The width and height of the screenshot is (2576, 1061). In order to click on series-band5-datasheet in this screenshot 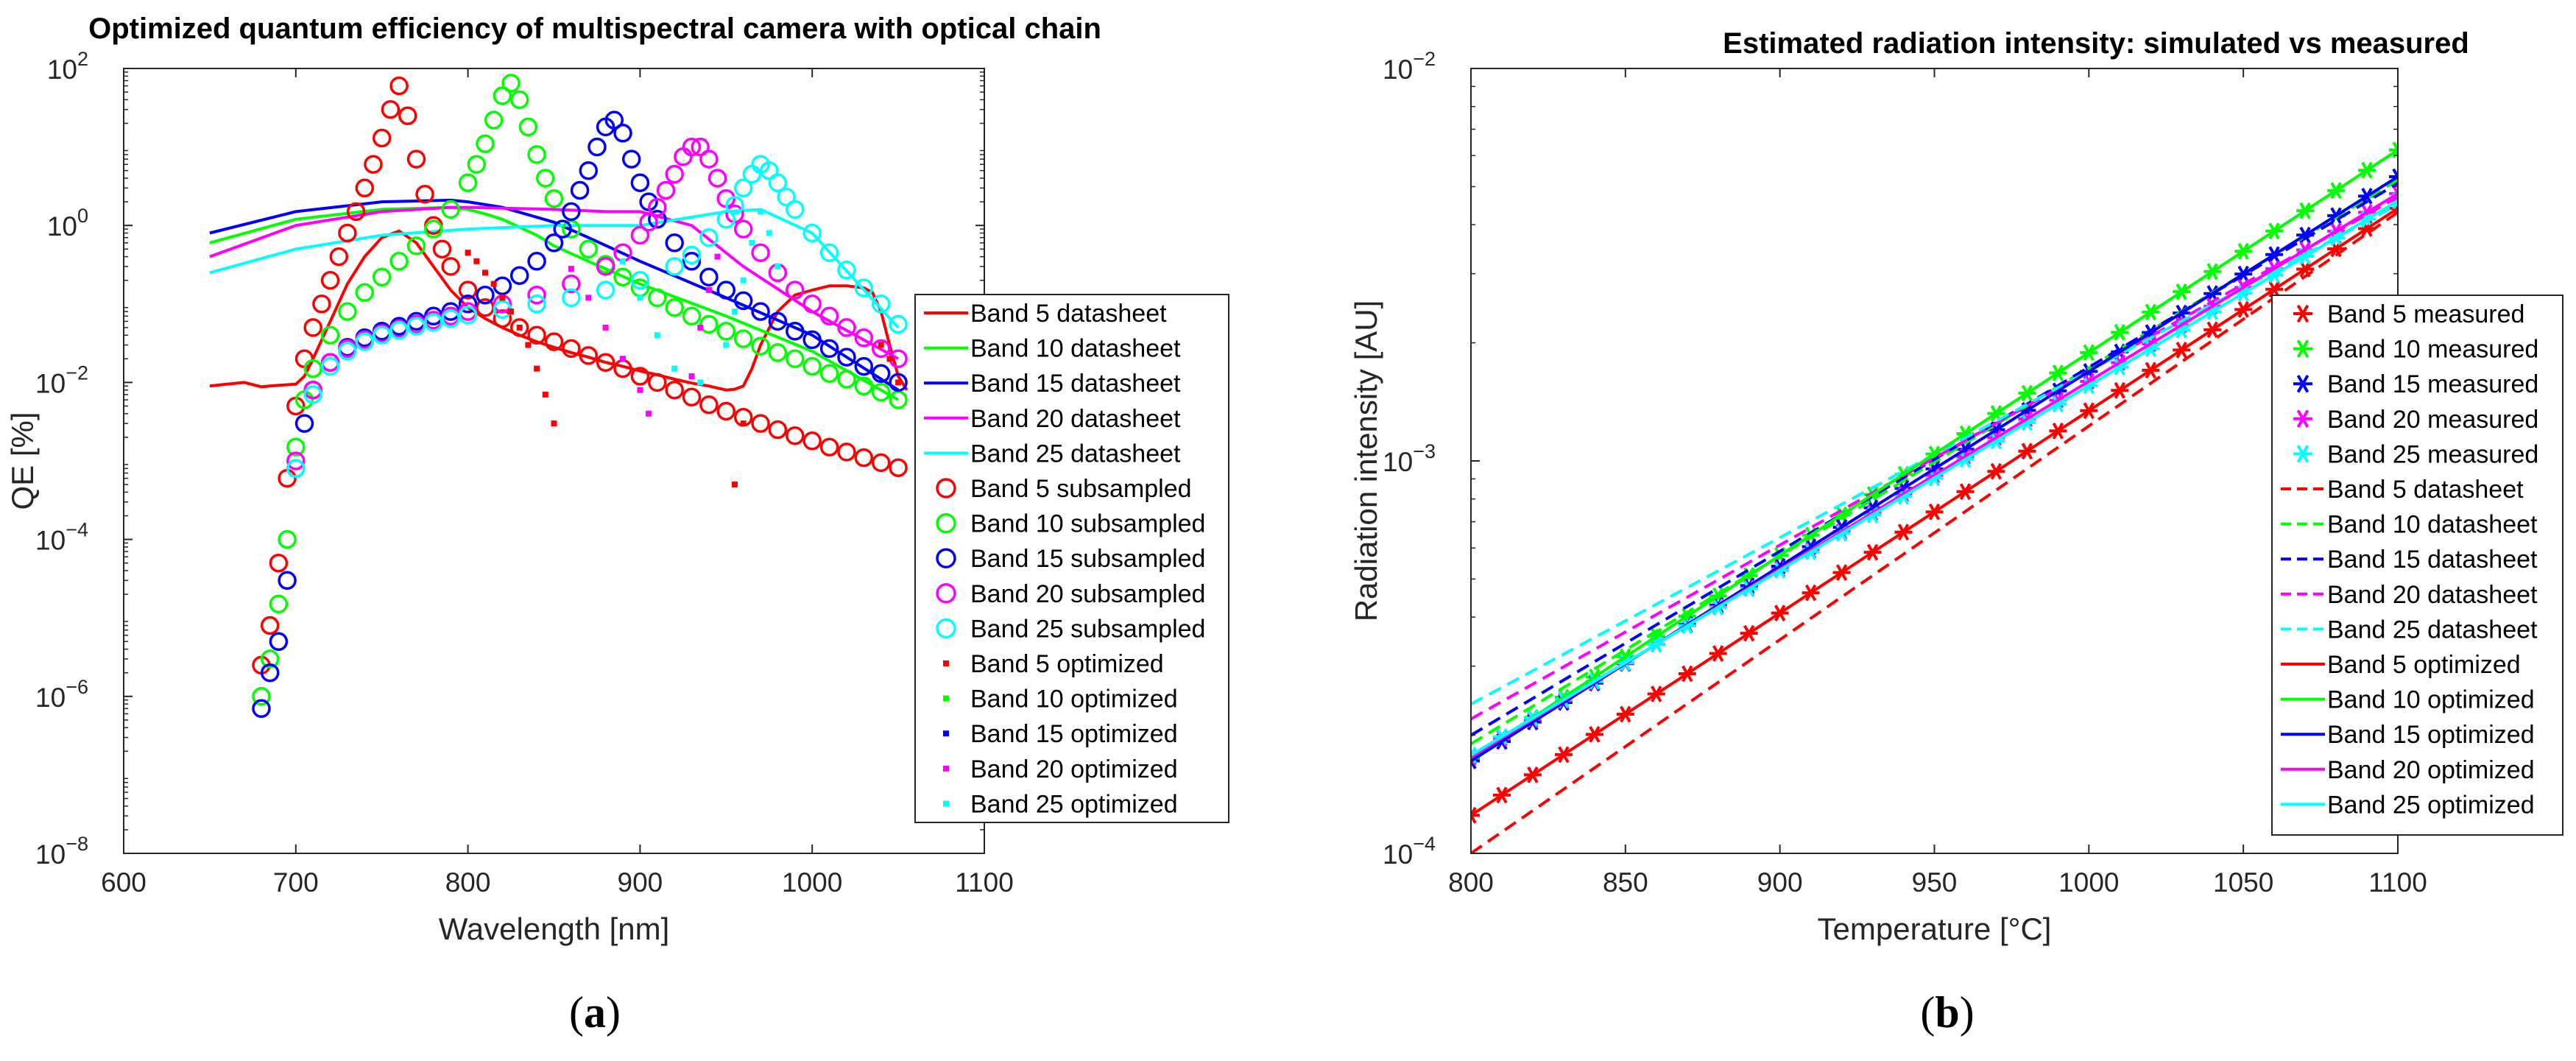, I will do `click(558, 310)`.